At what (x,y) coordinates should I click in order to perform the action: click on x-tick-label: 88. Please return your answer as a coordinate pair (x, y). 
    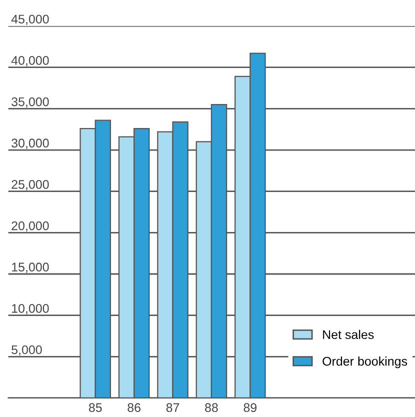
    Looking at the image, I should click on (211, 407).